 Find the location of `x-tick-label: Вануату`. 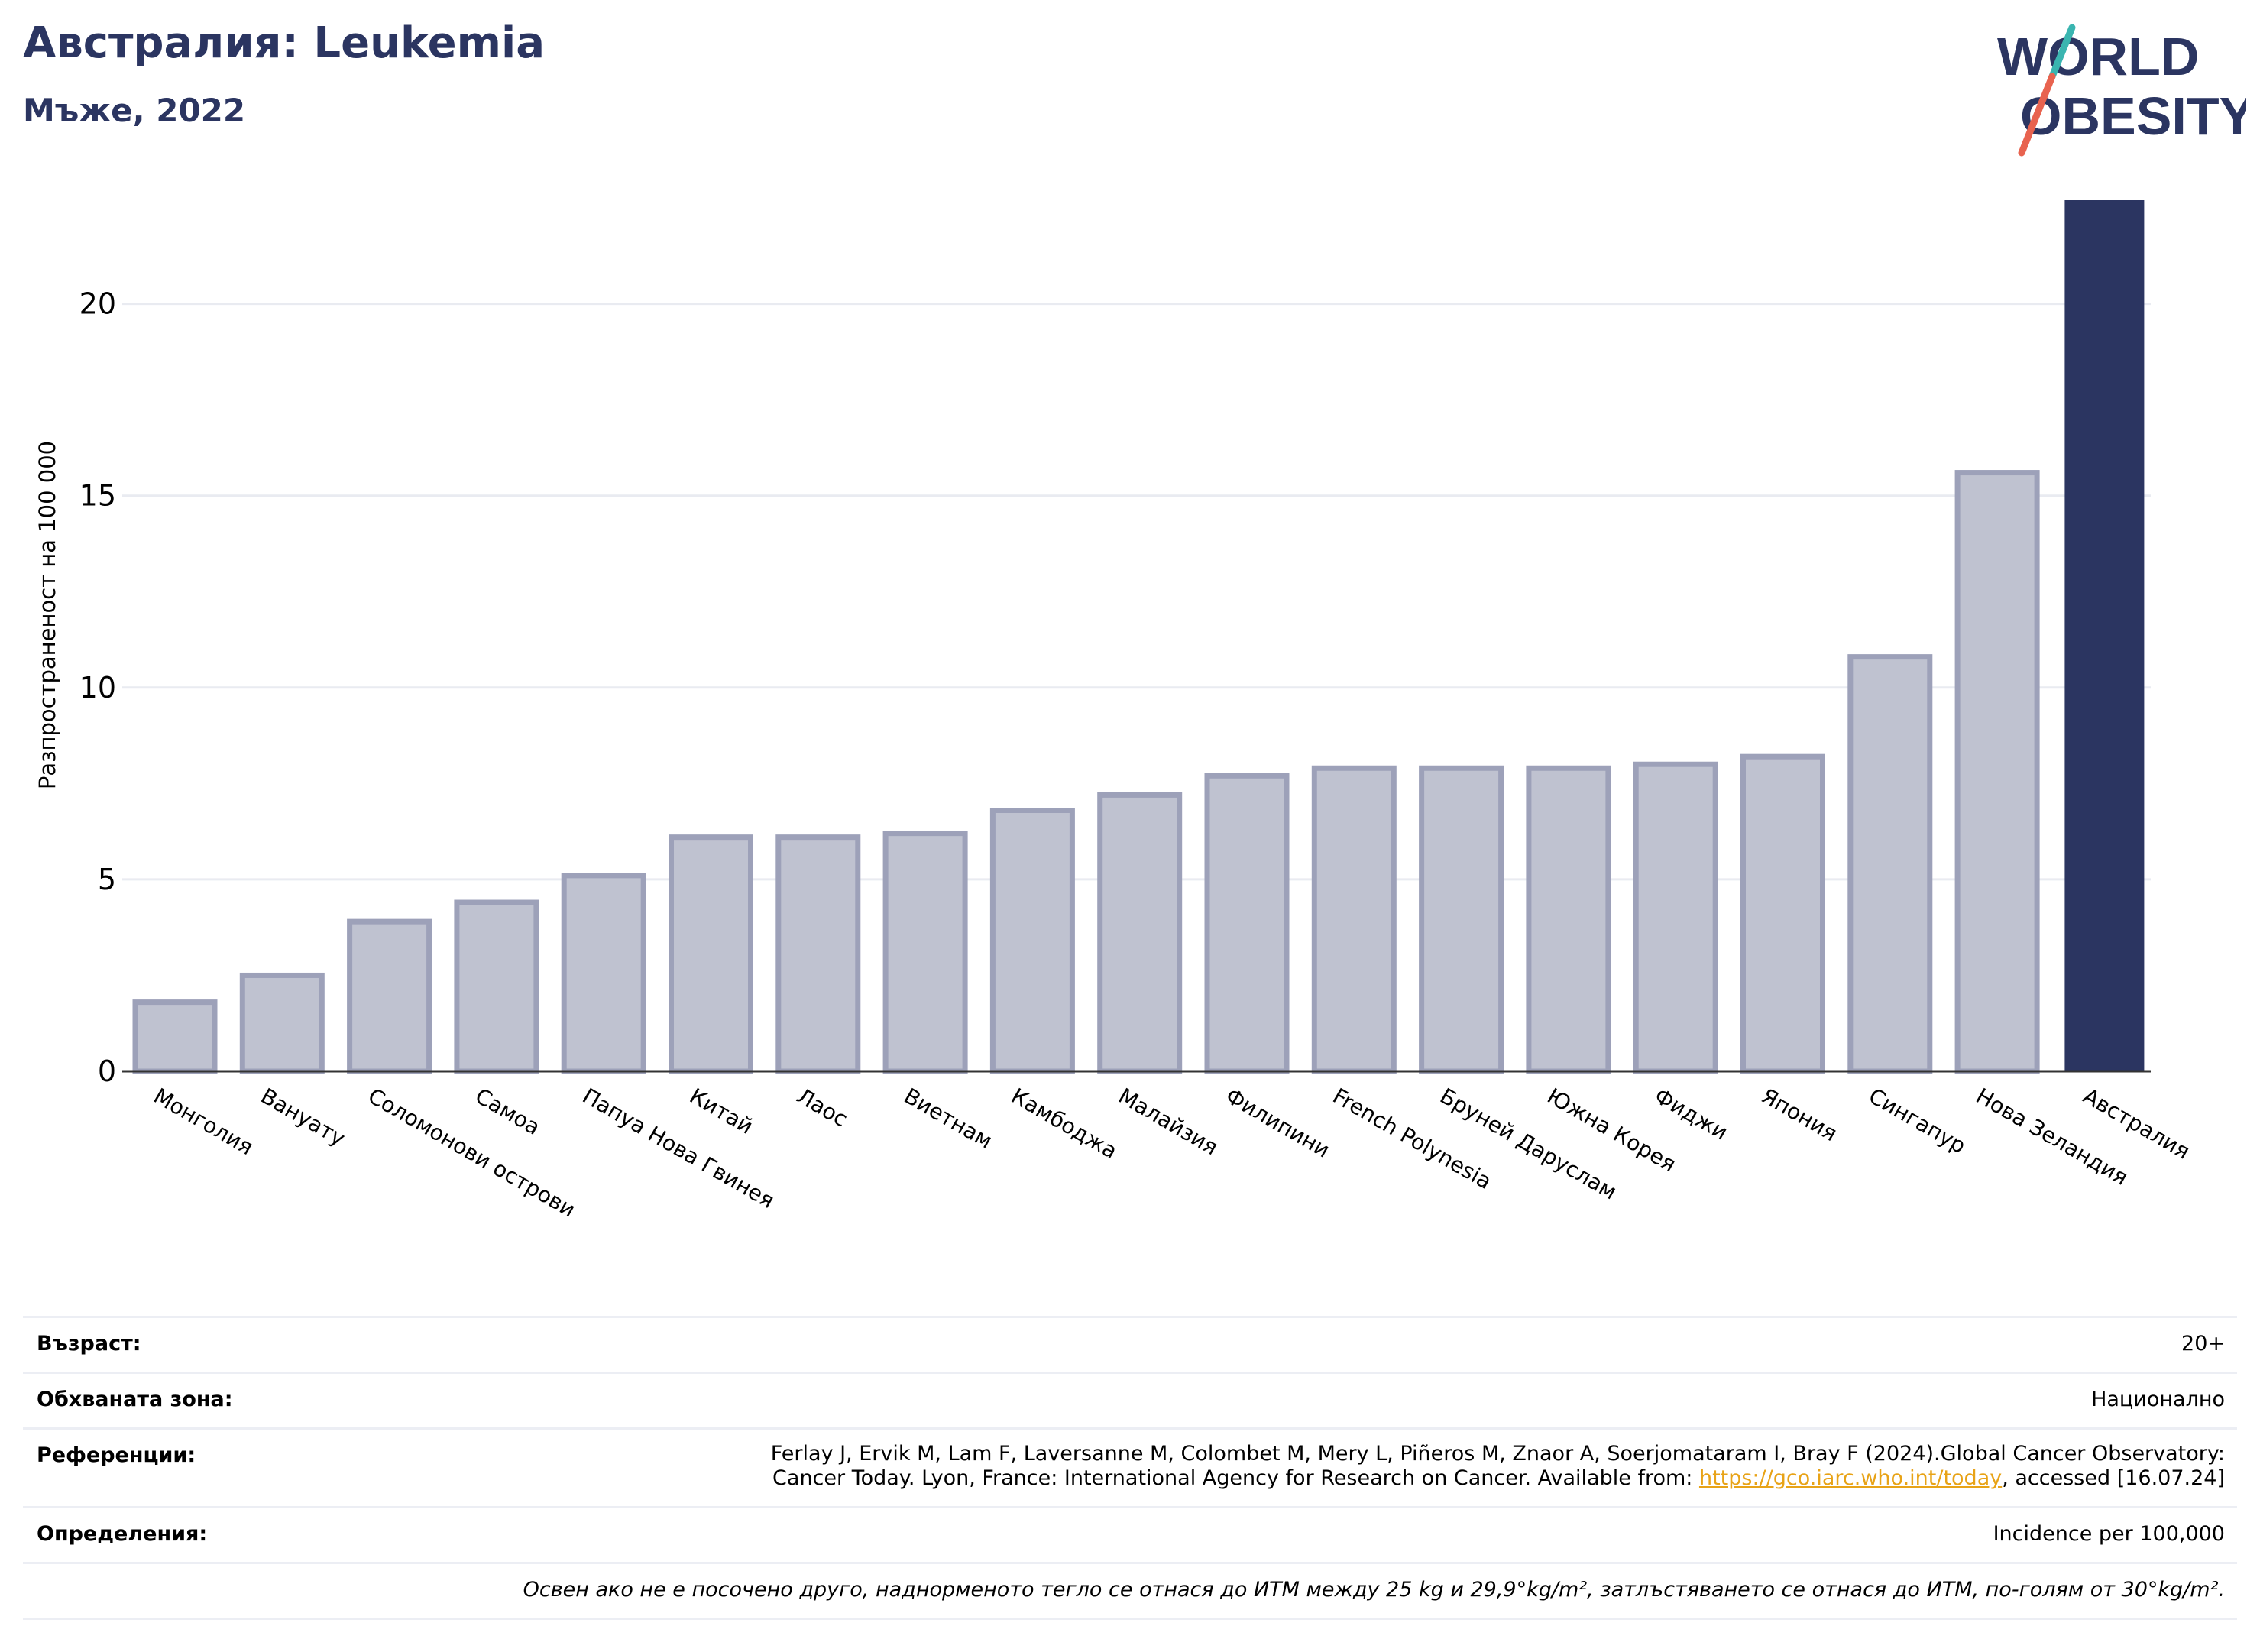

x-tick-label: Вануату is located at coordinates (303, 1117).